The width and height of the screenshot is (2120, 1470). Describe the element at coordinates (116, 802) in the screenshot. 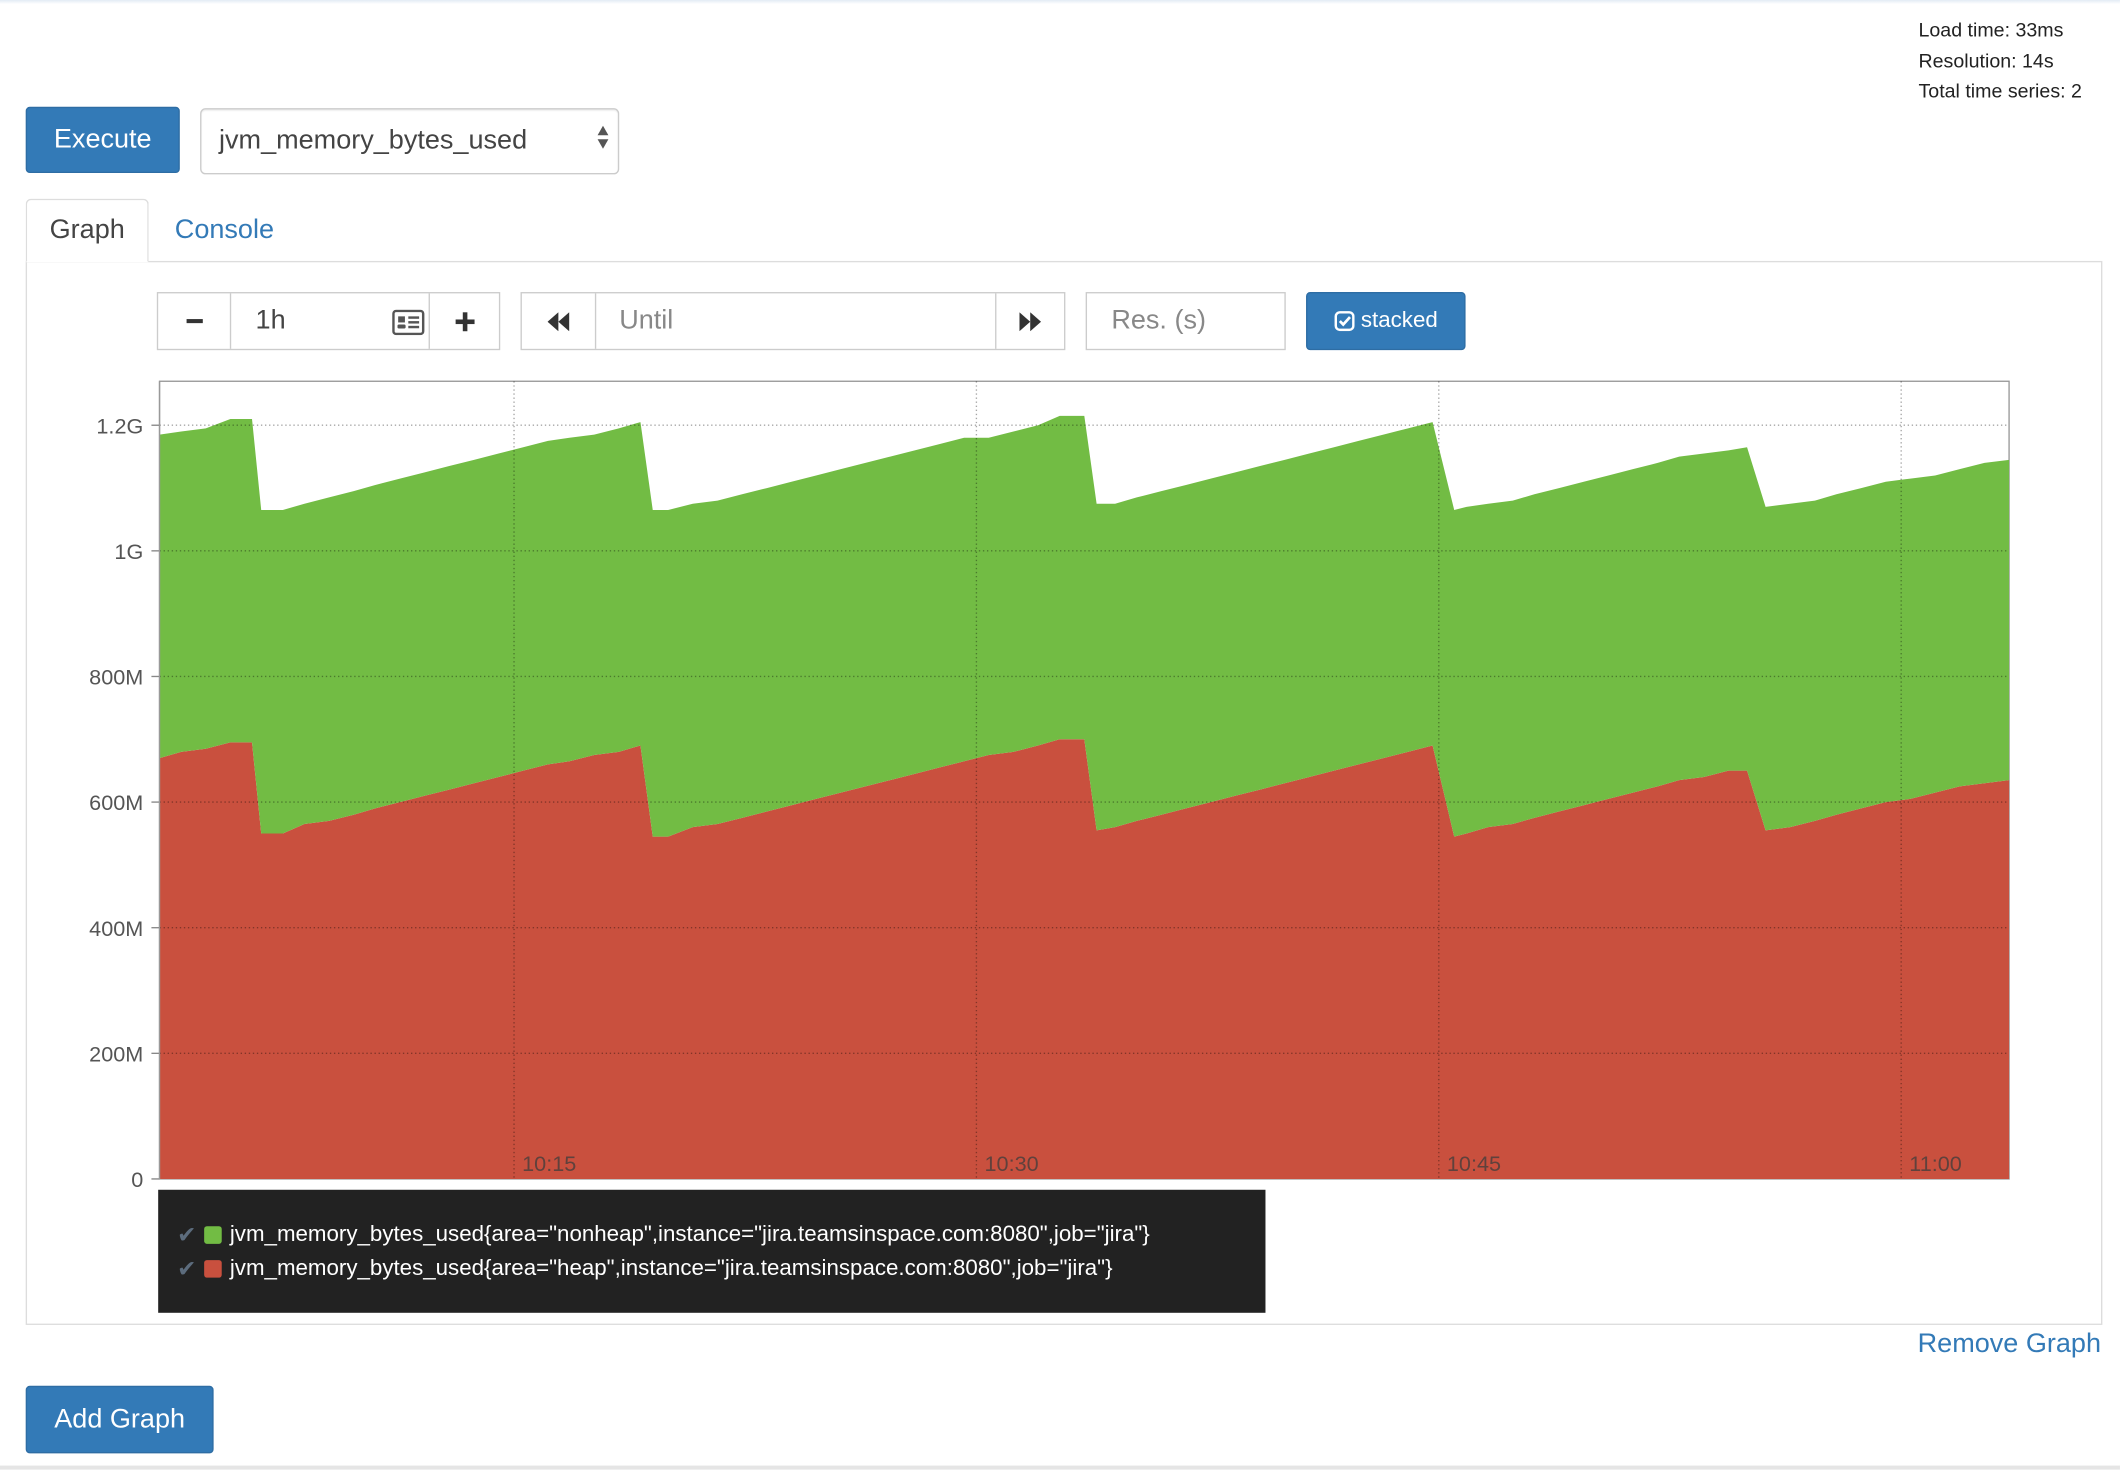

I see `y-tick-label-3: 600M` at that location.